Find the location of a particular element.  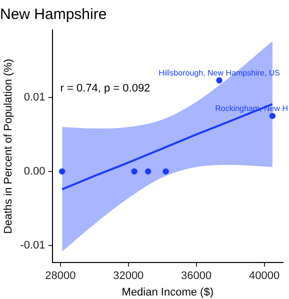

y-tick-label: -0.01 is located at coordinates (33, 246).